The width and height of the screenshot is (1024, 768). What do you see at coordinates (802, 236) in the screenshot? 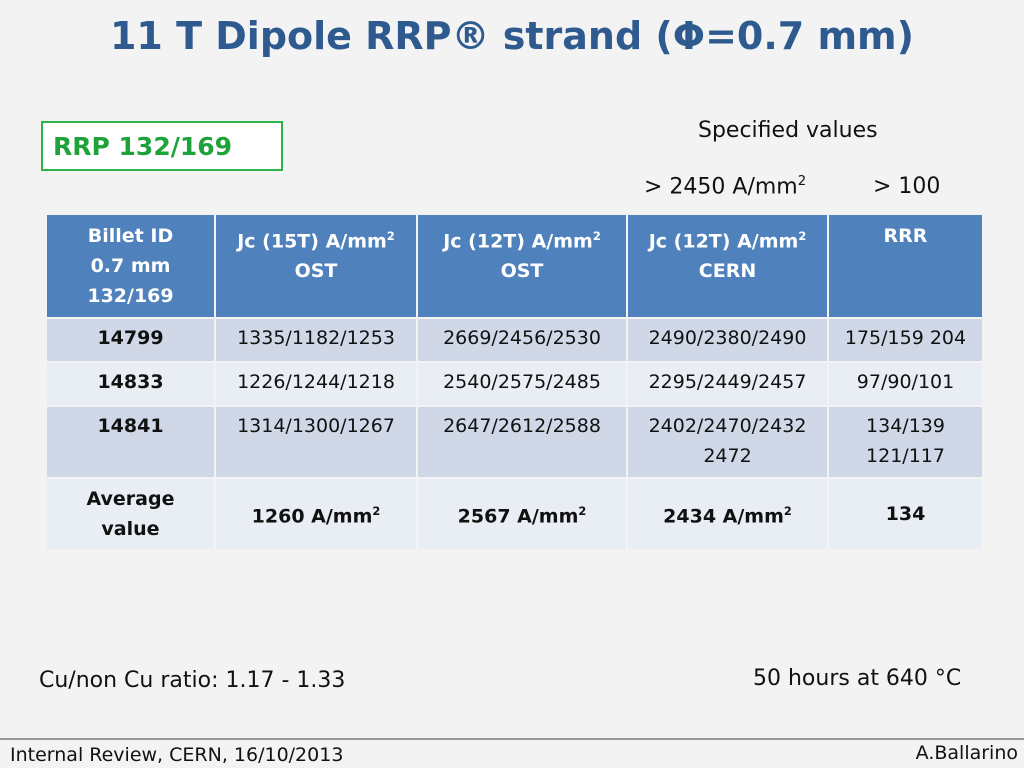
I see `header-jc12-cern-sup: 2` at bounding box center [802, 236].